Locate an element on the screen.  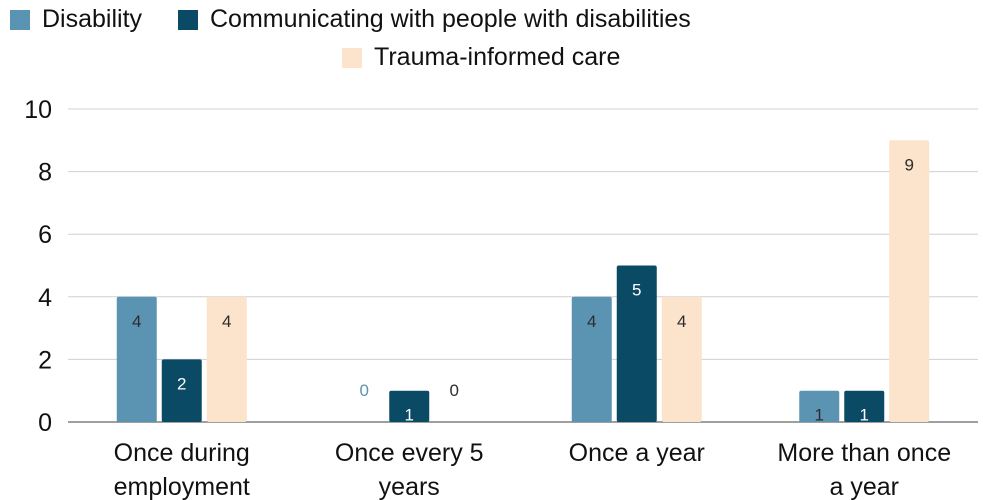
y-tick-label: 10 is located at coordinates (38, 110).